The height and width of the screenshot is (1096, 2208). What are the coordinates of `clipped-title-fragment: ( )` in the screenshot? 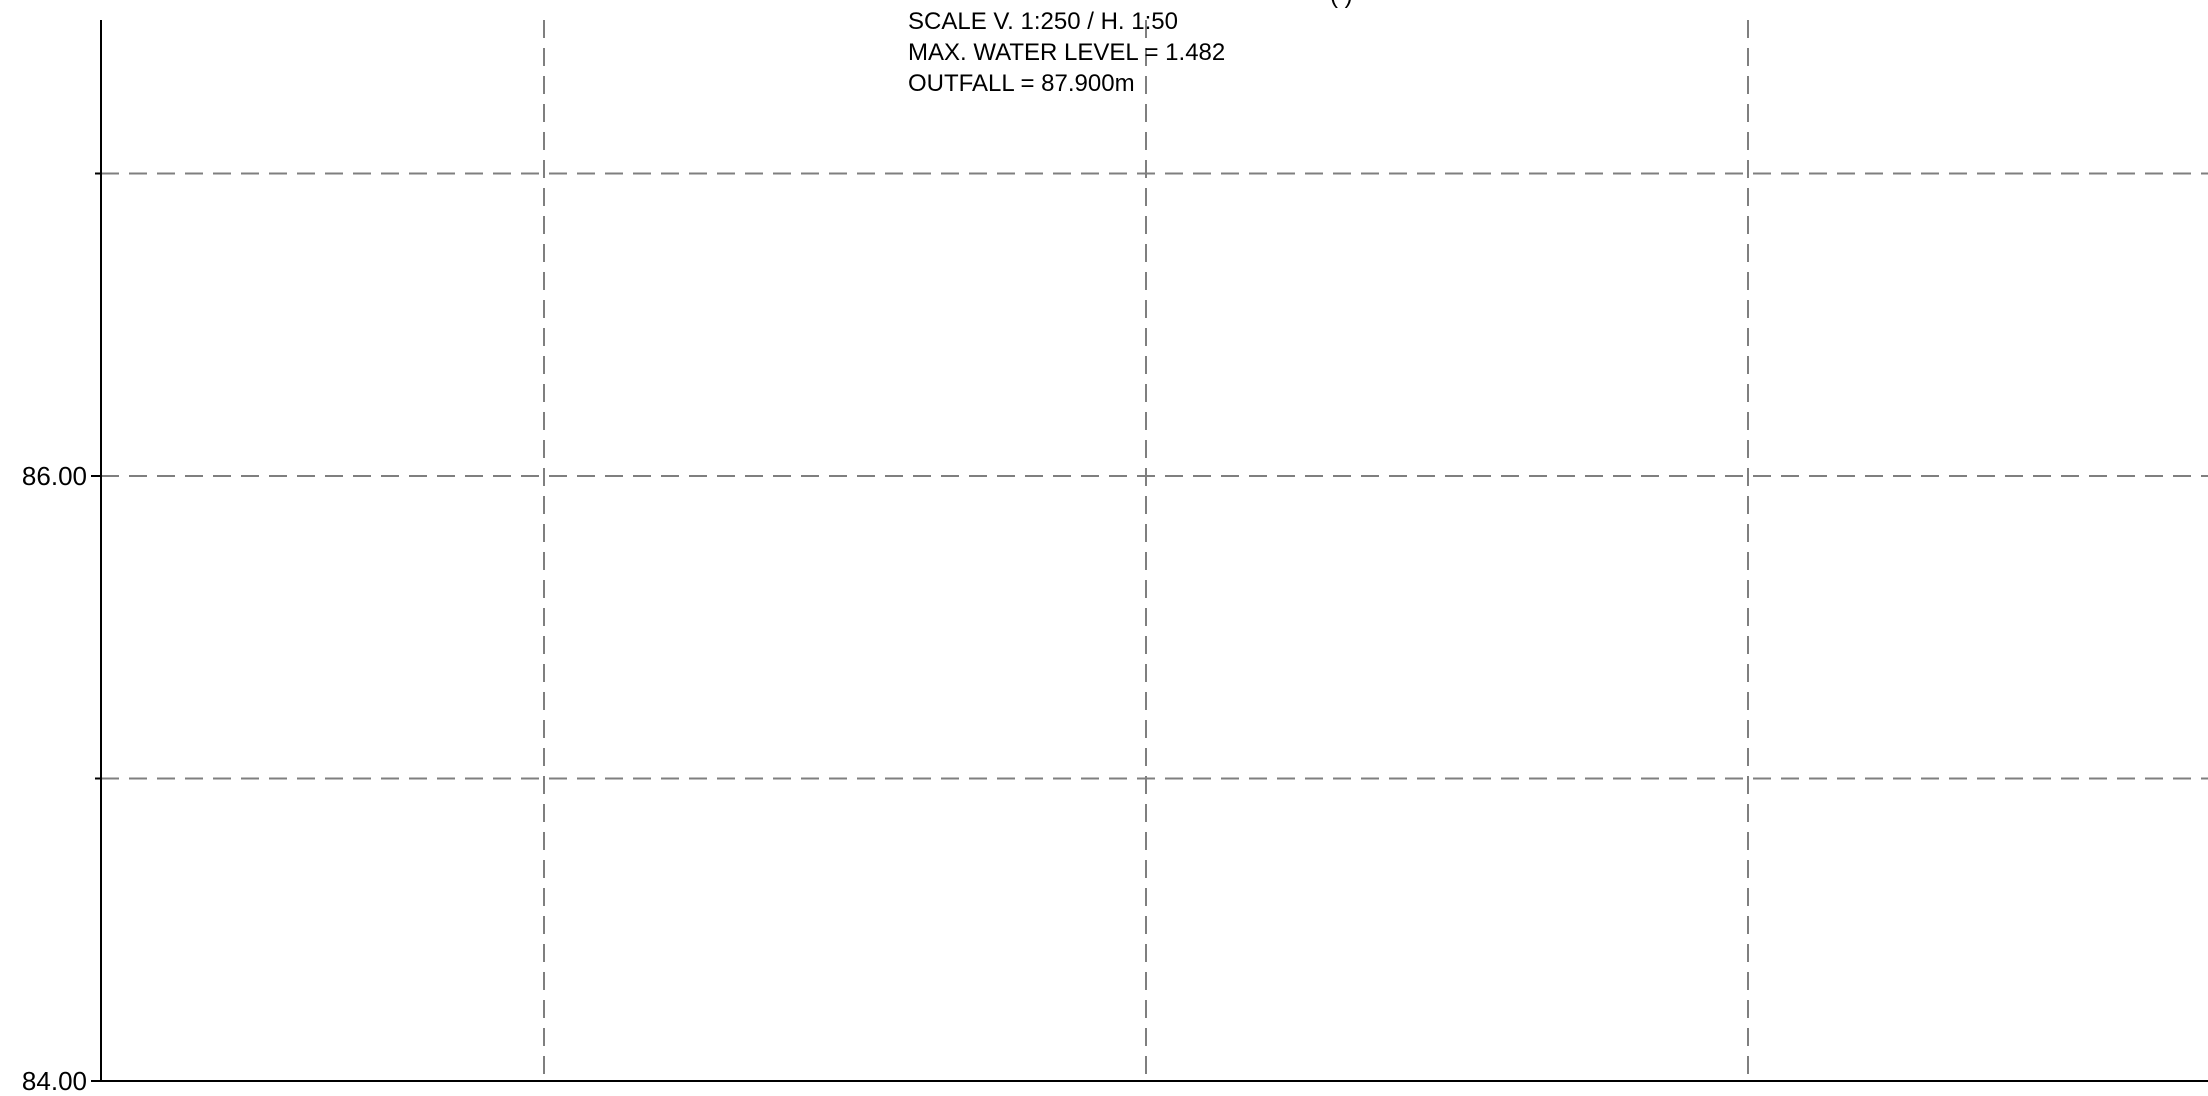 It's located at (1341, 5).